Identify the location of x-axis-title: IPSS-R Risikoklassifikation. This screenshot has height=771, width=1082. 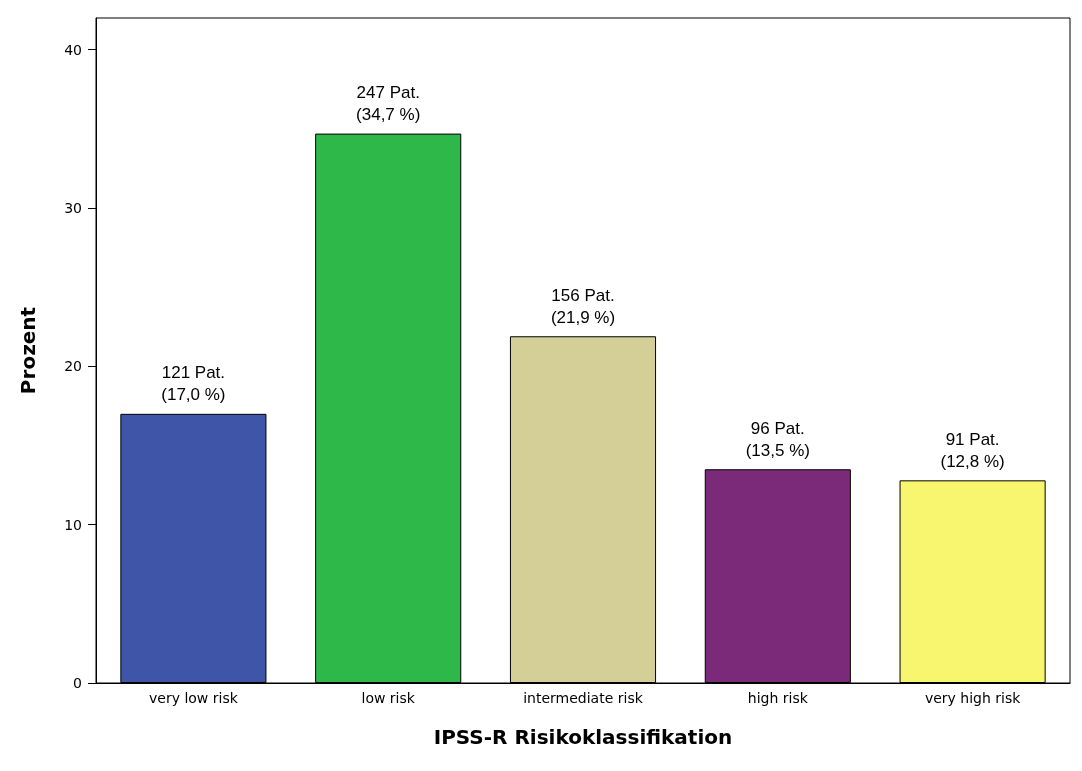
(583, 737).